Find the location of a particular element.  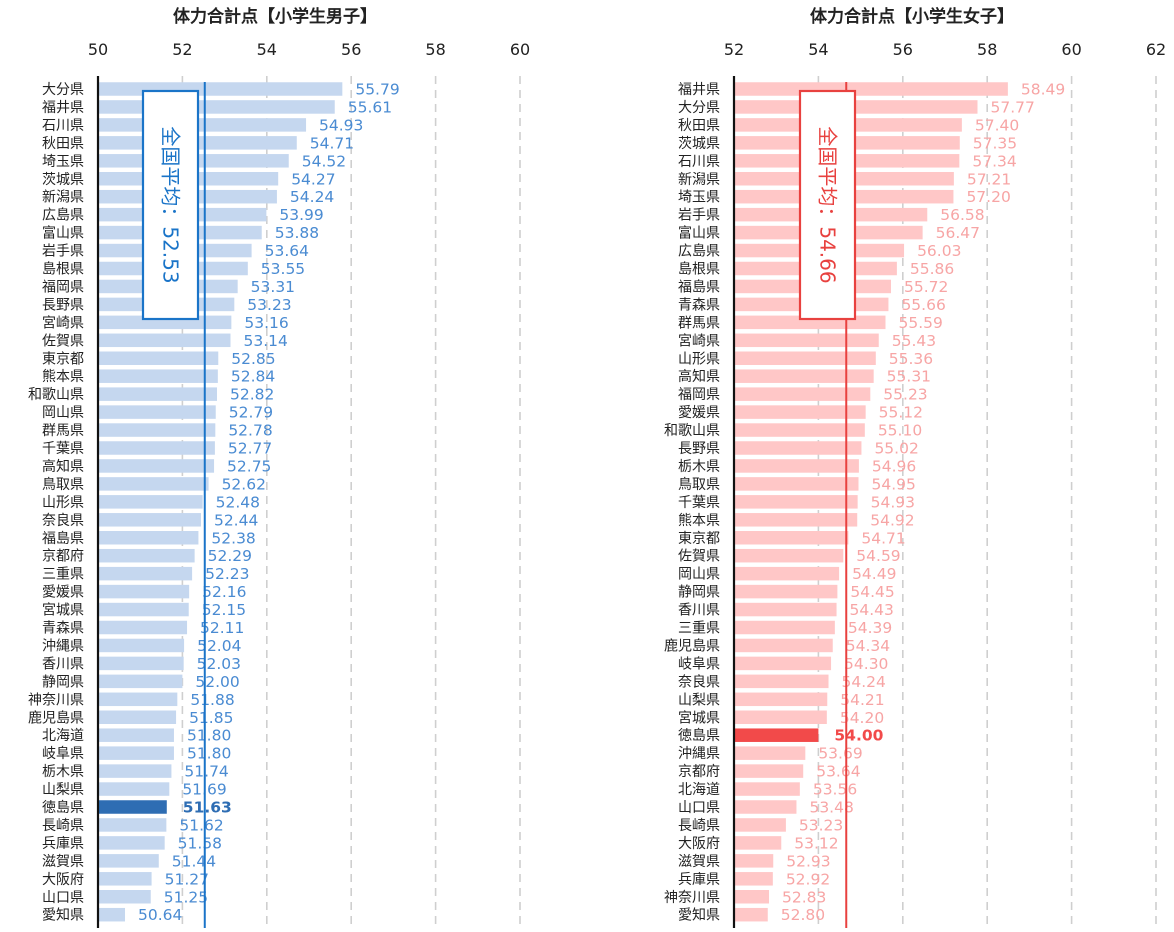

category-label: 京都府 is located at coordinates (699, 772).